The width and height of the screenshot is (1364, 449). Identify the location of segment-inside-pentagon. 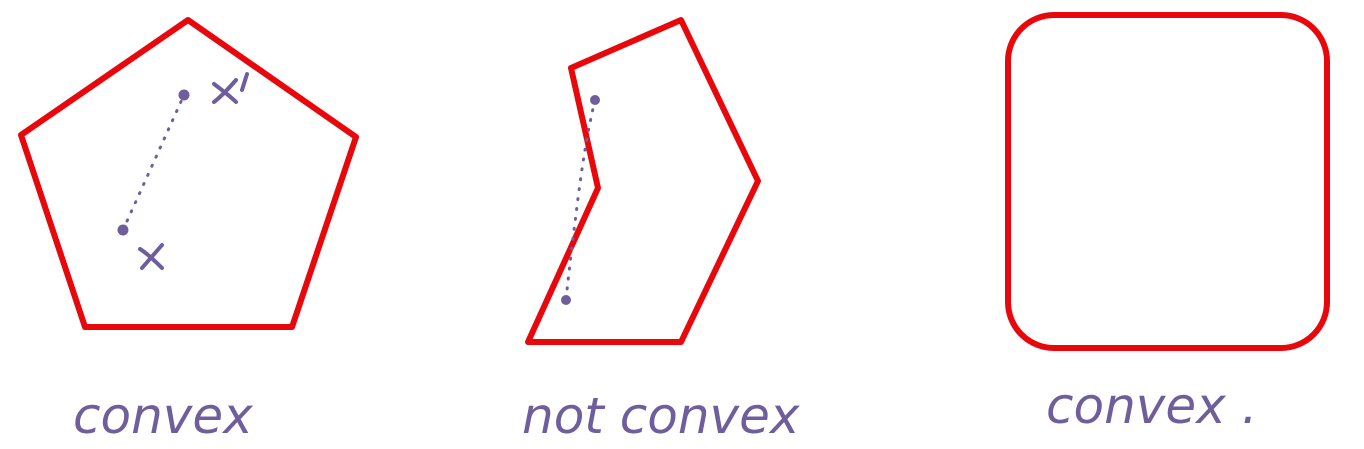
(153, 162).